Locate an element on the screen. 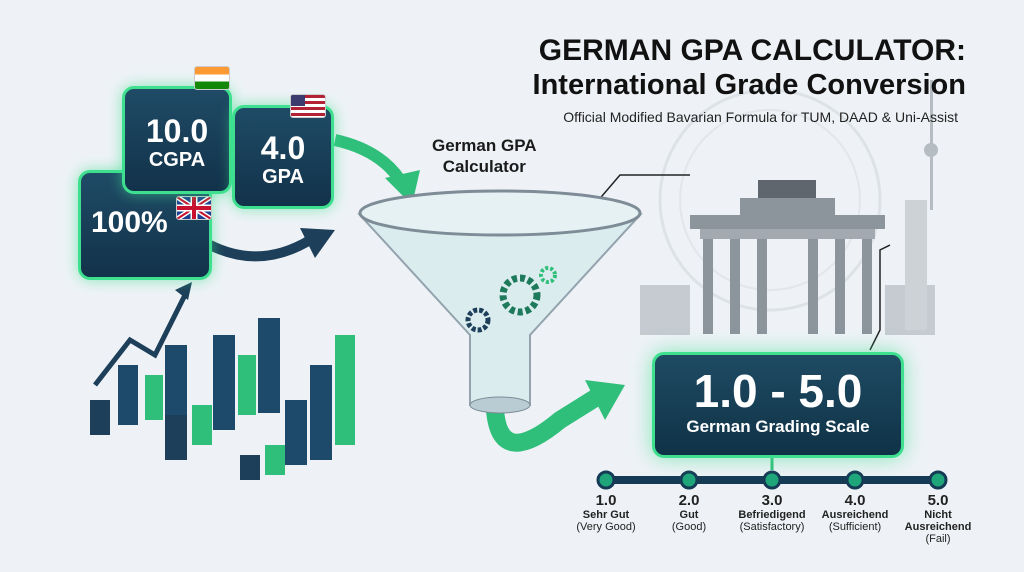 The height and width of the screenshot is (572, 1024). seal-watermark is located at coordinates (770, 200).